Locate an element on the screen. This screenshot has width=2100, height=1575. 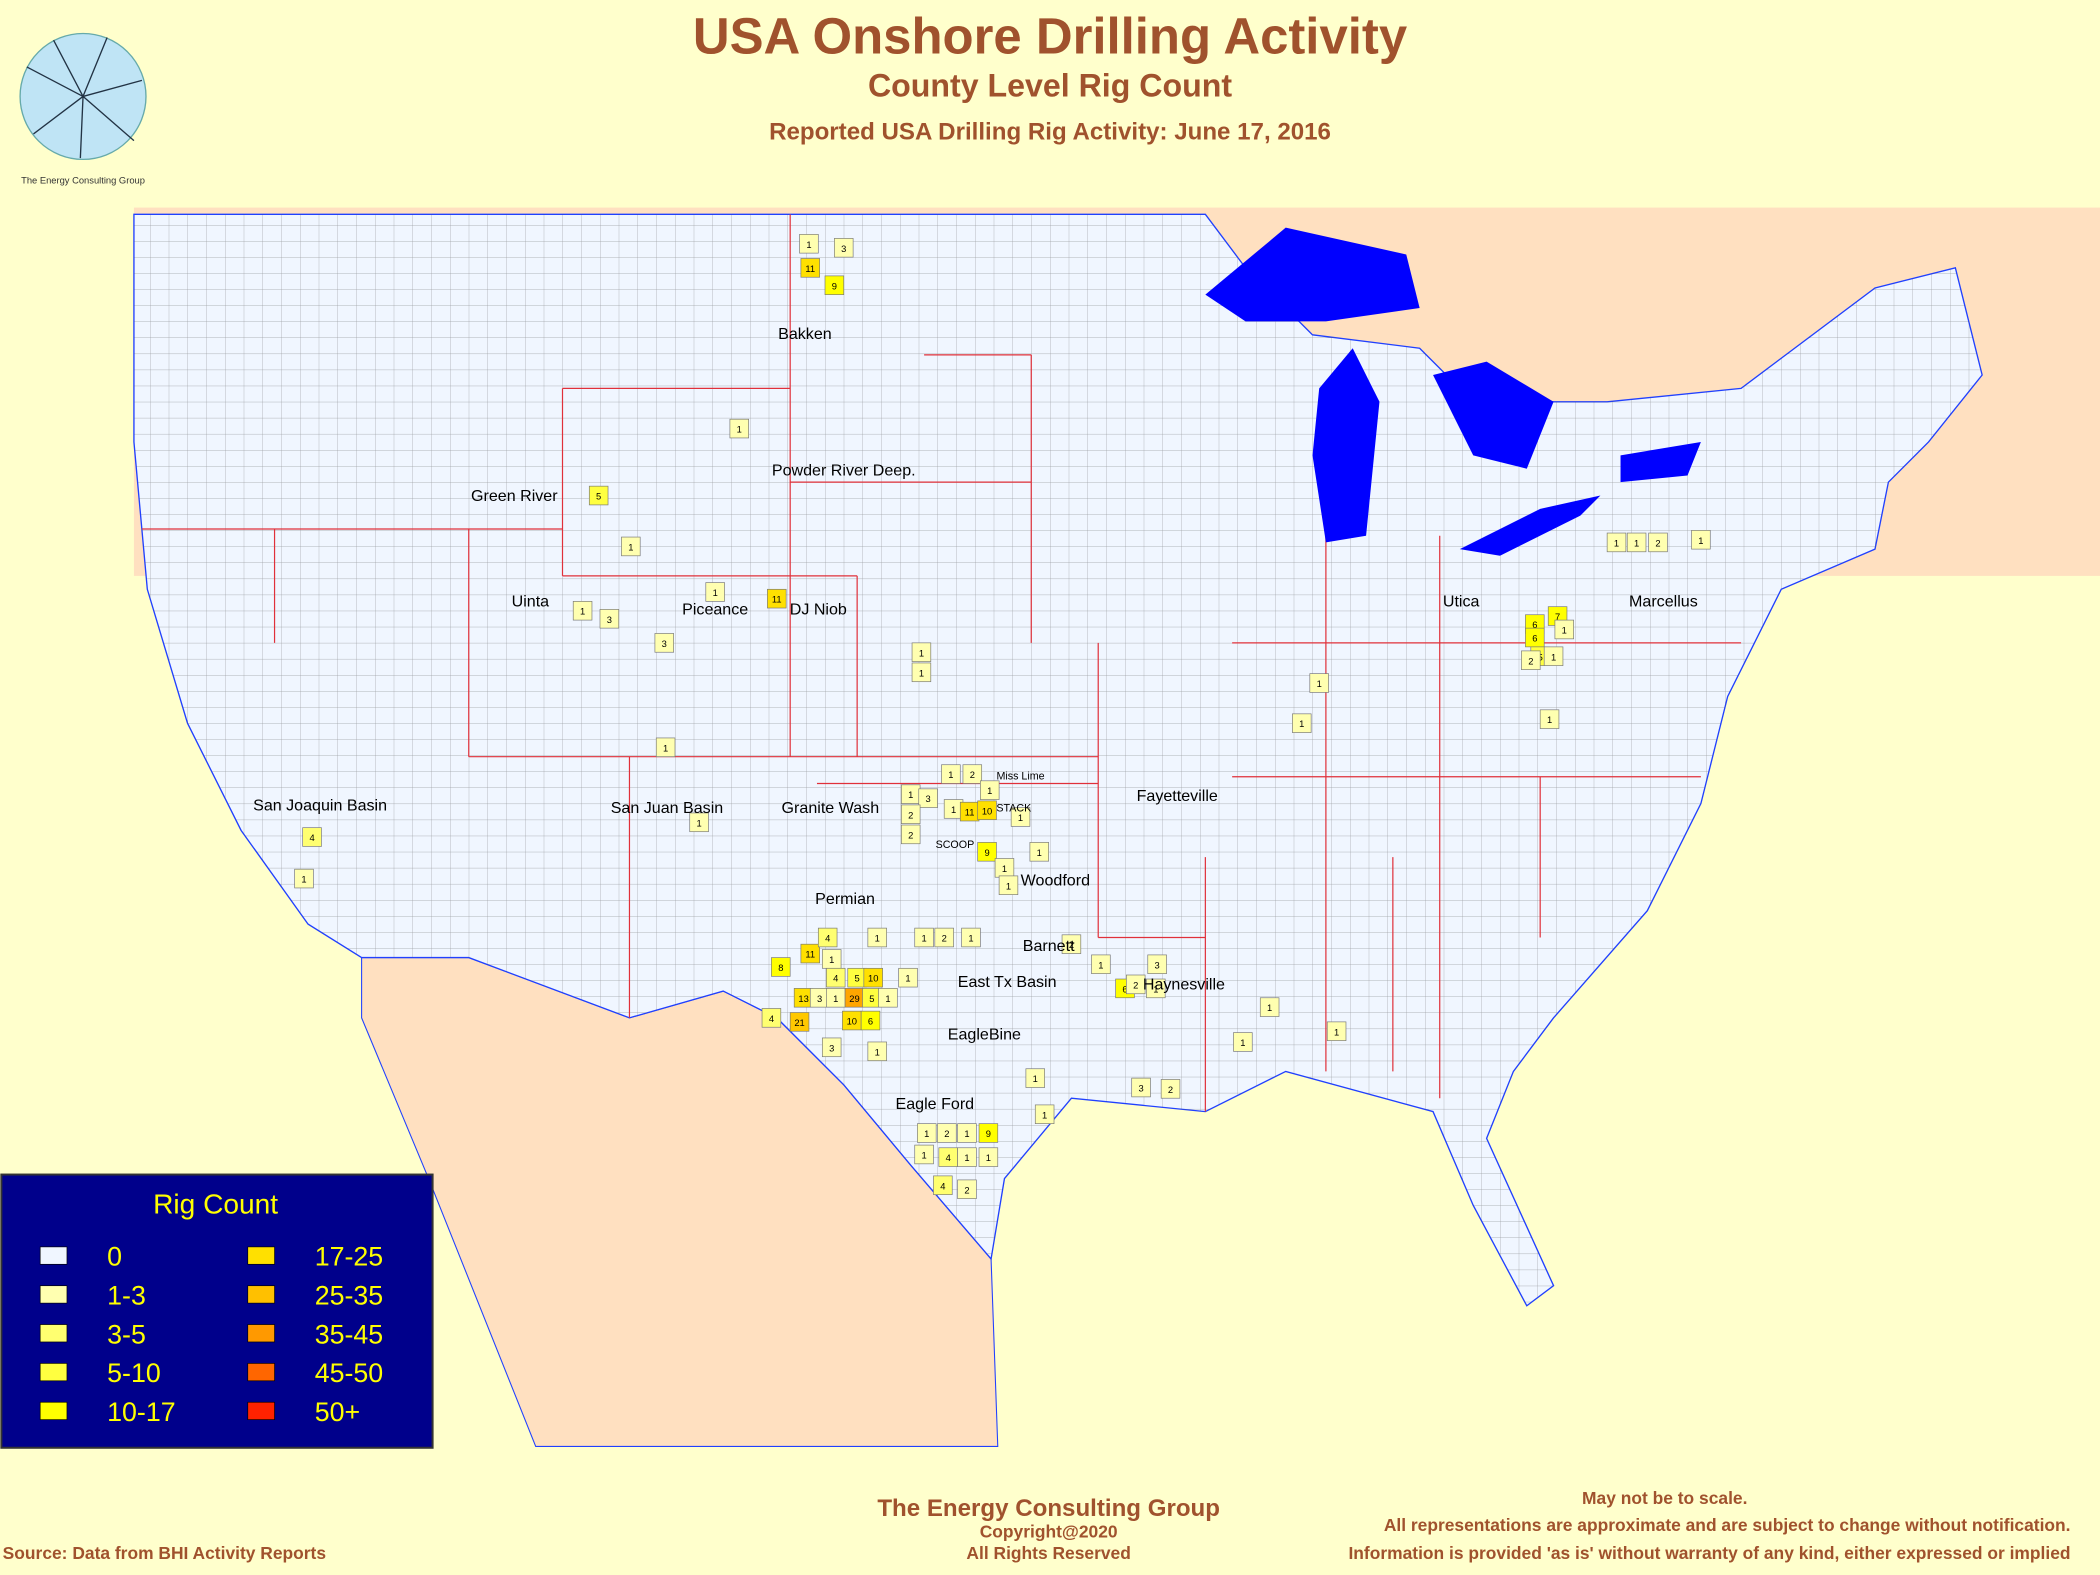
basin-label: Miss Lime is located at coordinates (1020, 776).